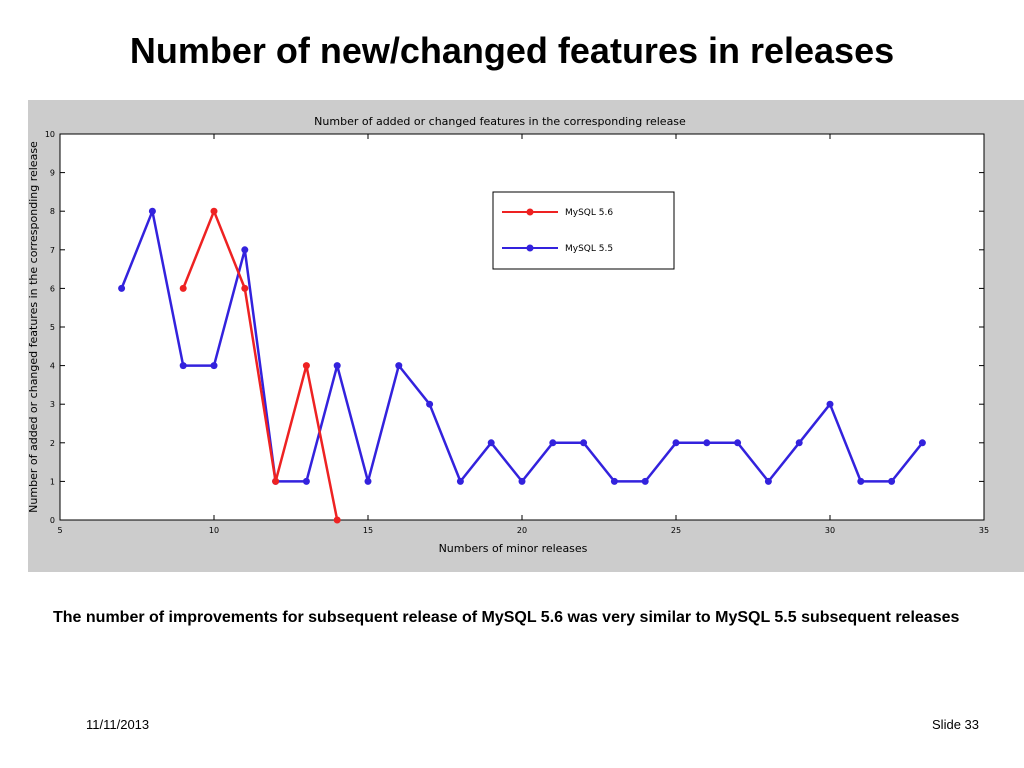 This screenshot has width=1024, height=768. What do you see at coordinates (513, 548) in the screenshot?
I see `x-axis-label: Numbers of minor releases` at bounding box center [513, 548].